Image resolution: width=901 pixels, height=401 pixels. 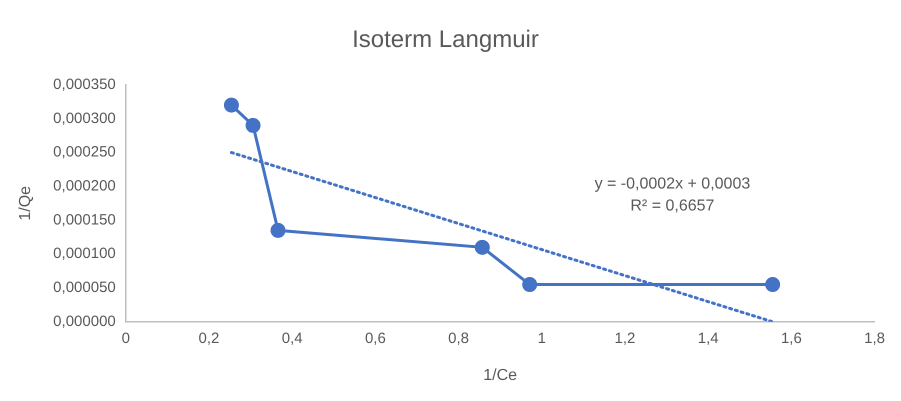 I want to click on x-axis-title: 1/Ce, so click(x=500, y=375).